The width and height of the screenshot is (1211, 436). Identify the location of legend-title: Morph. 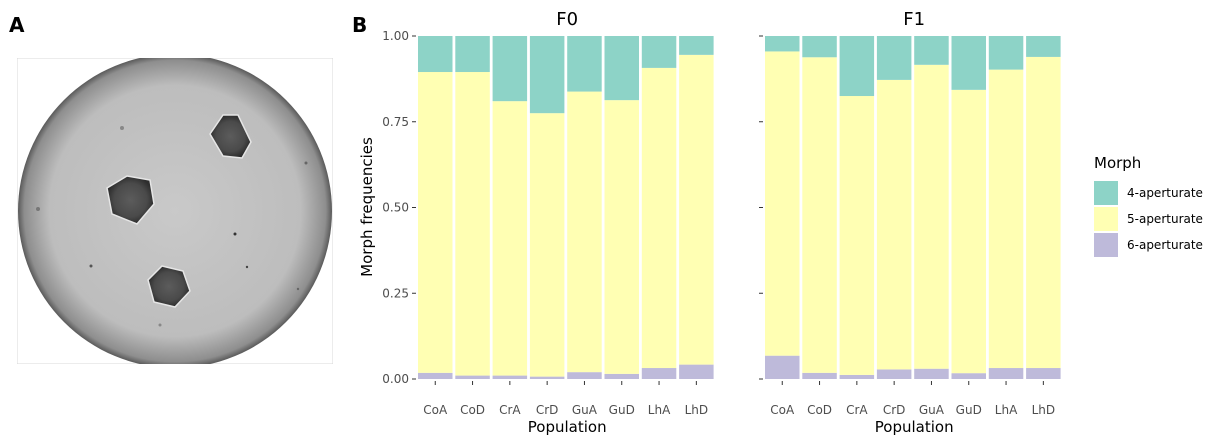
(1117, 163).